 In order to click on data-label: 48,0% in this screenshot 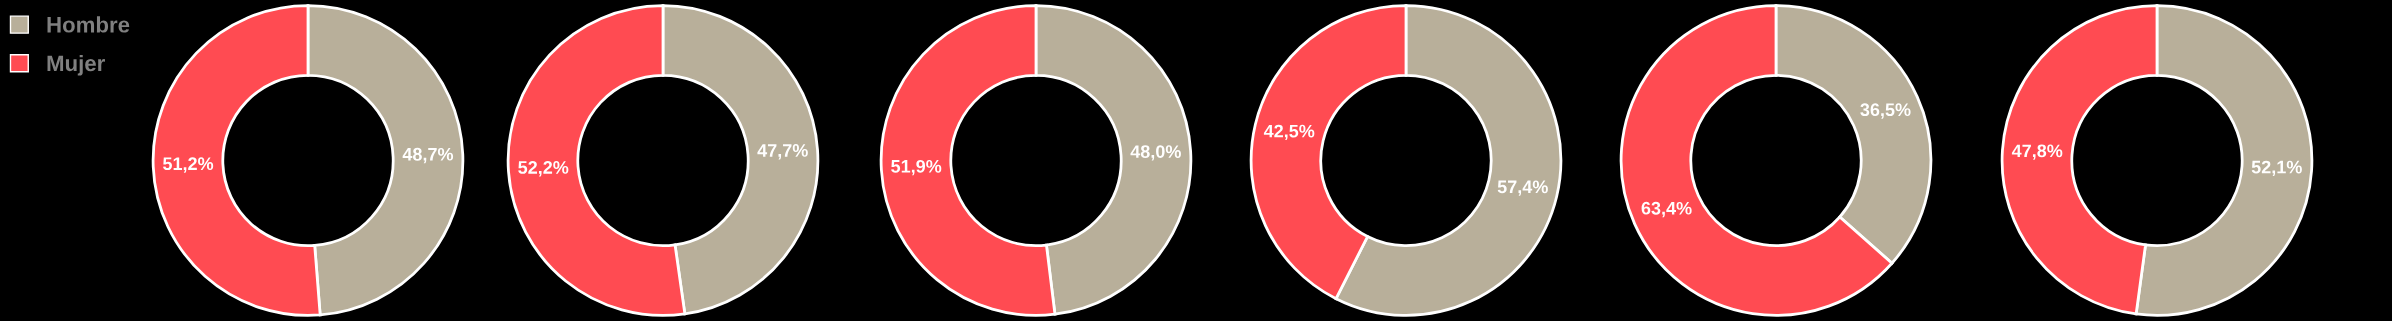, I will do `click(1155, 153)`.